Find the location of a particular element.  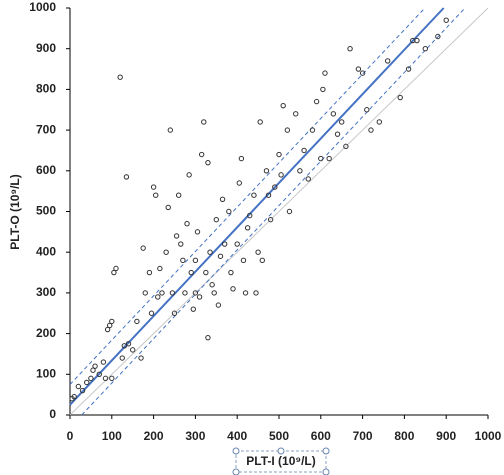

y-tick-label: 700 is located at coordinates (46, 129).